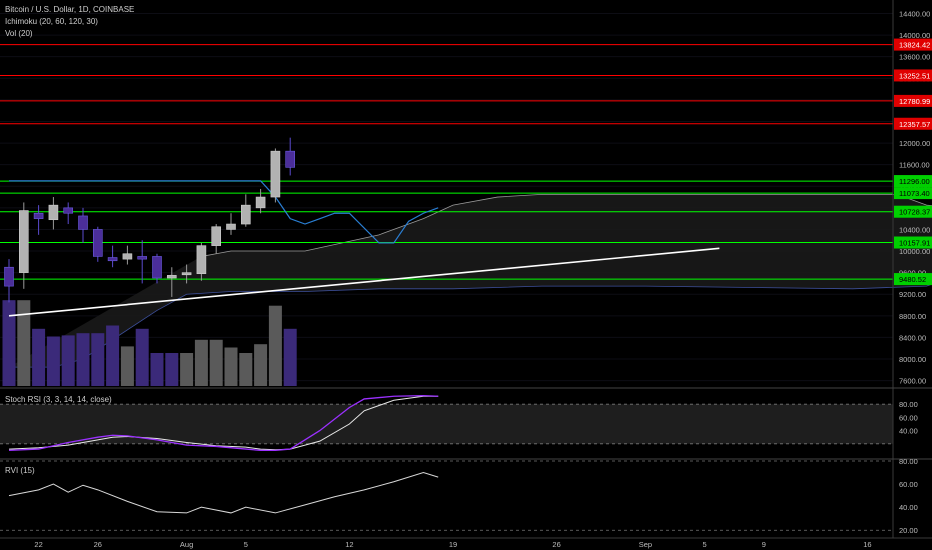 The width and height of the screenshot is (932, 550). I want to click on level-label-2: 12780.99, so click(914, 101).